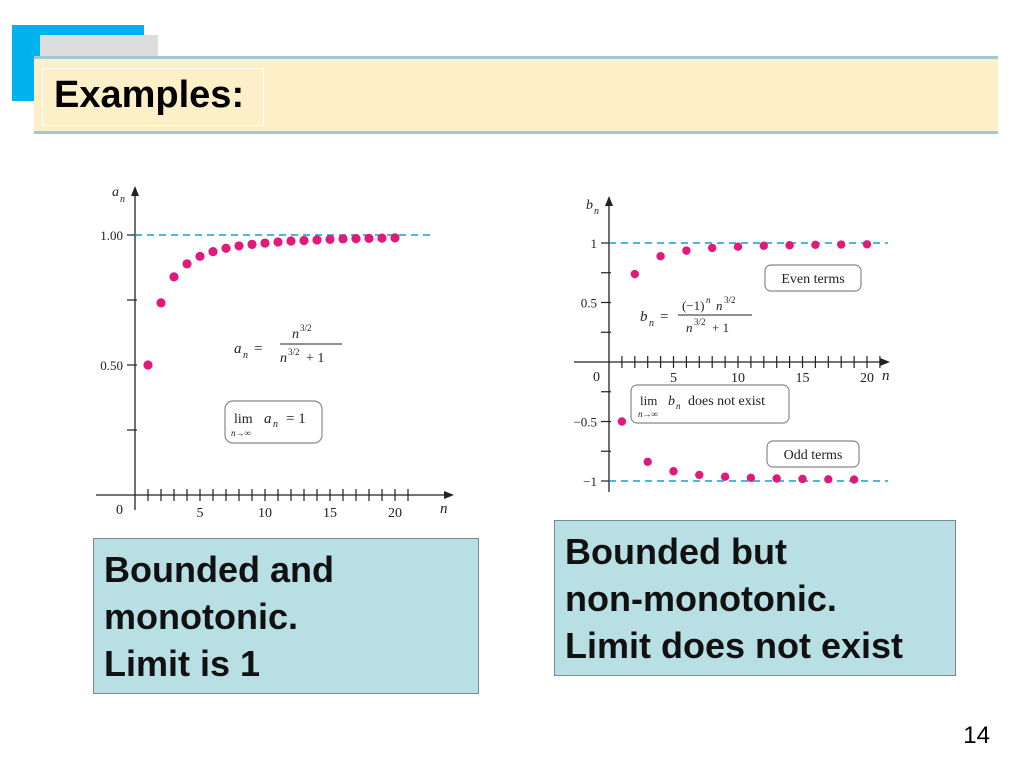 This screenshot has width=1024, height=768. What do you see at coordinates (449, 495) in the screenshot?
I see `x-axis-arrow` at bounding box center [449, 495].